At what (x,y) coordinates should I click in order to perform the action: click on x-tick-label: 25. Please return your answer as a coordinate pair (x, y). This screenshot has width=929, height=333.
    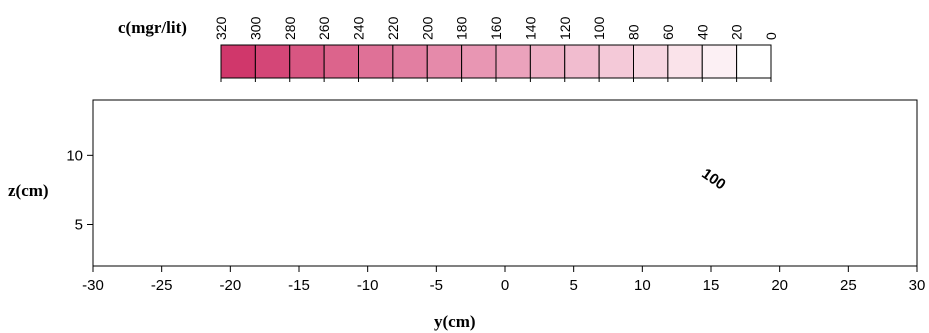
    Looking at the image, I should click on (848, 285).